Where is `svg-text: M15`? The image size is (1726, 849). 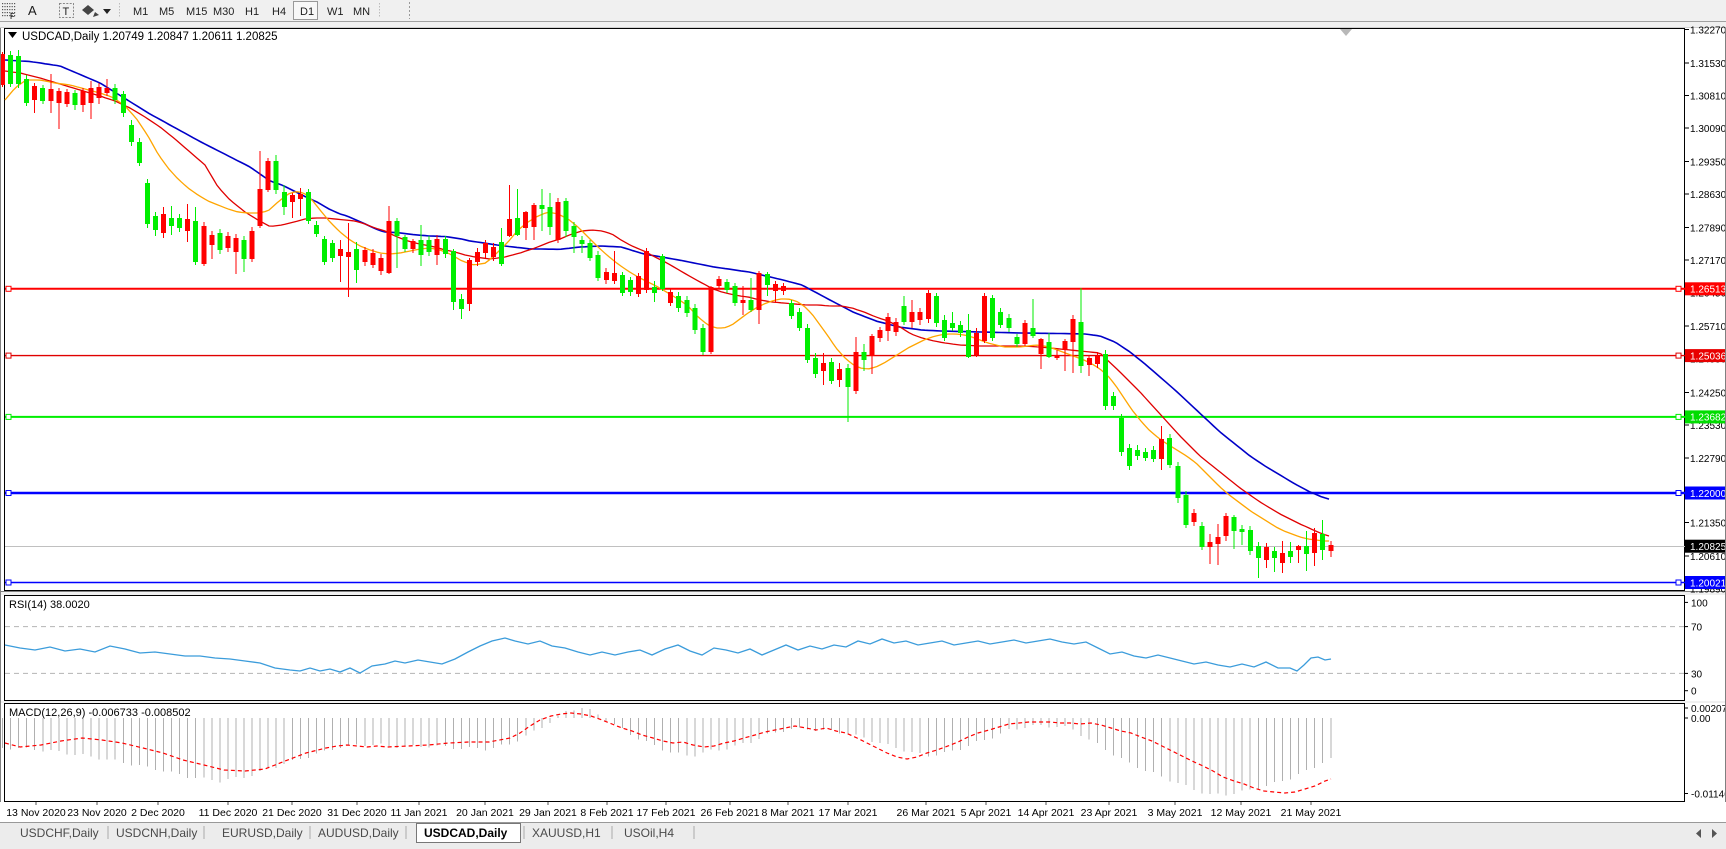
svg-text: M15 is located at coordinates (196, 12).